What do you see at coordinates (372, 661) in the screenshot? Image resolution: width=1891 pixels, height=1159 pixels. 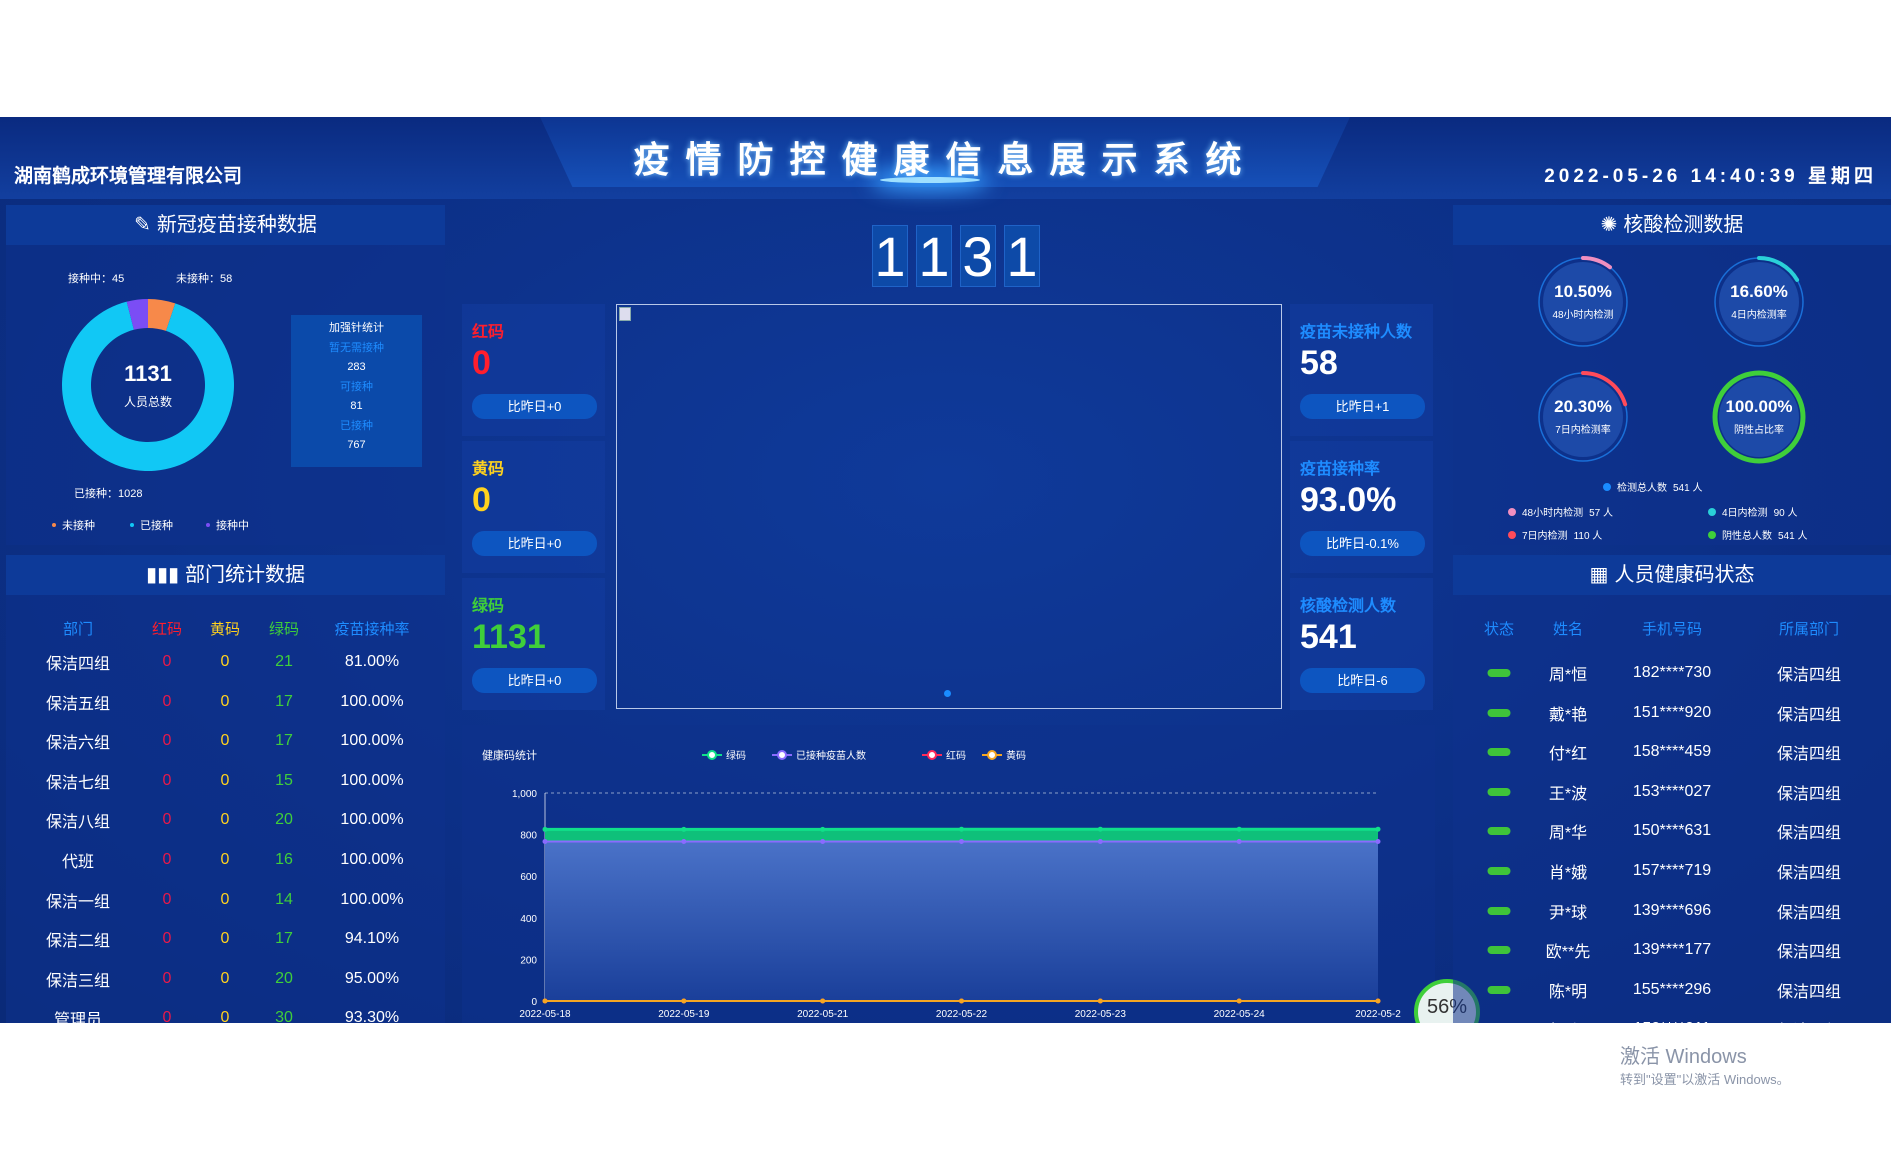 I see `table-cell: 81.00%` at bounding box center [372, 661].